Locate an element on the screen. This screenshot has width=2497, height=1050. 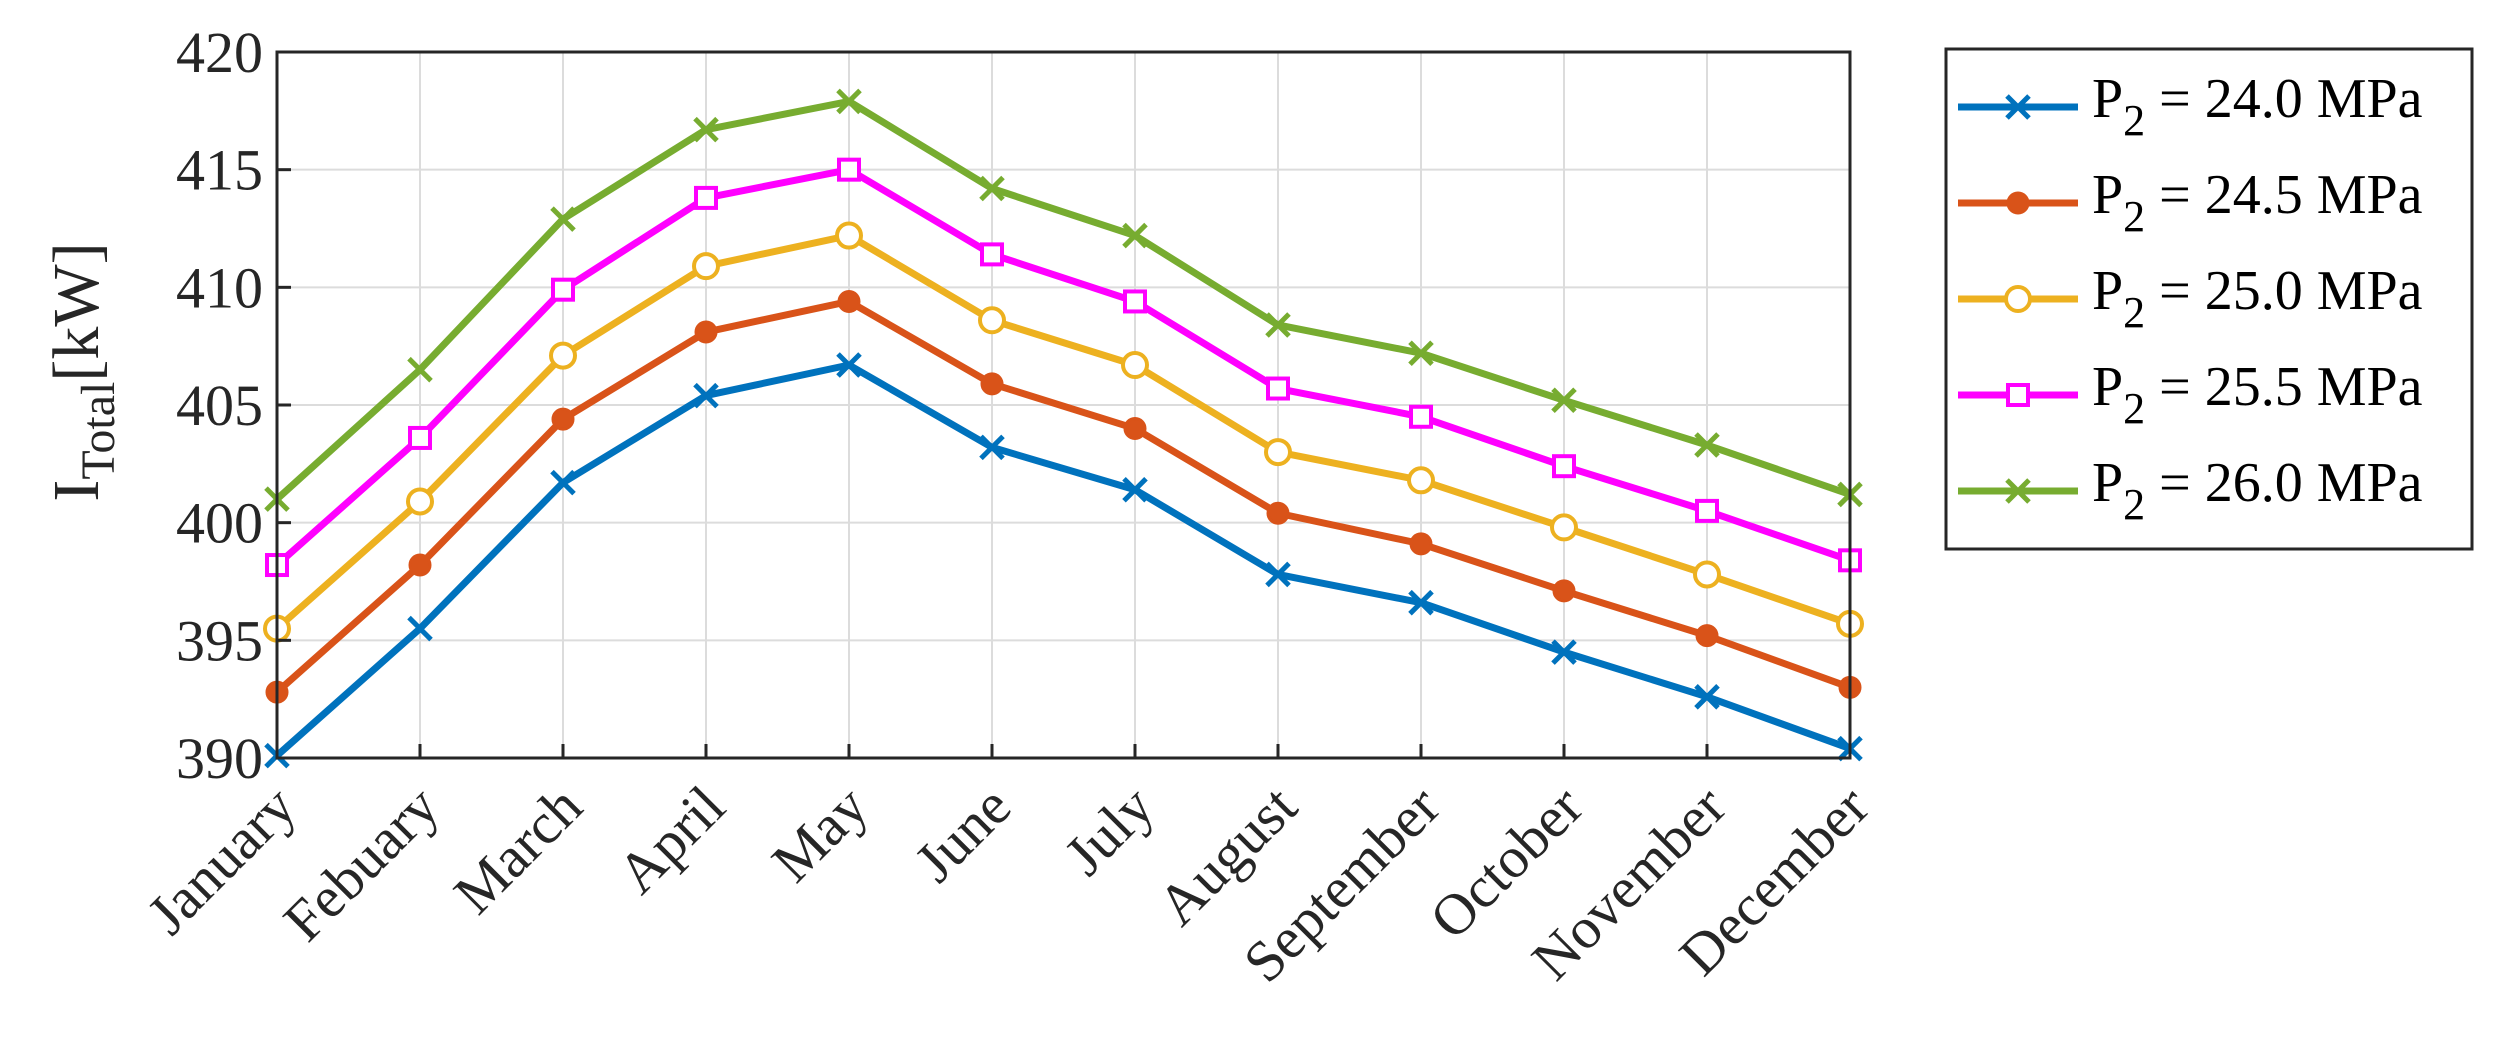
legend-item: P2 = 26.0 MPa is located at coordinates (2190, 490).